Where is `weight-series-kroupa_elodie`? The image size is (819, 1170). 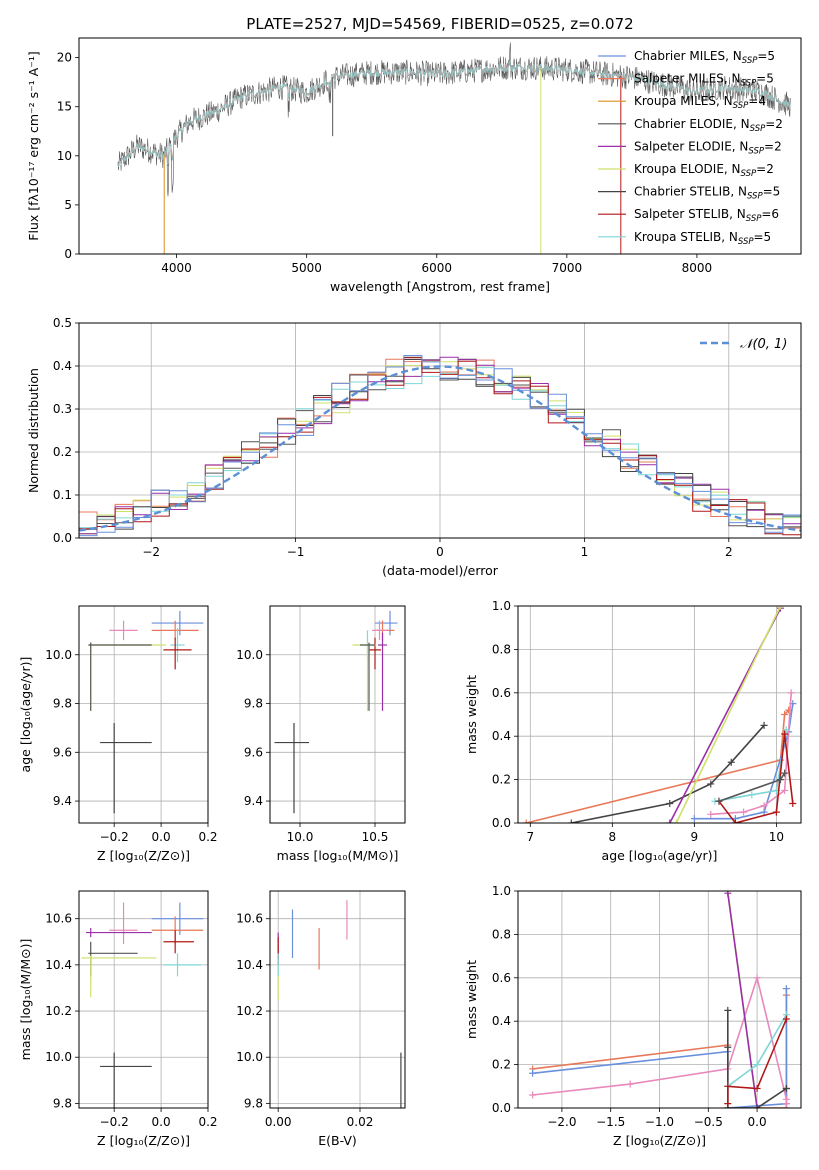
weight-series-kroupa_elodie is located at coordinates (728, 714).